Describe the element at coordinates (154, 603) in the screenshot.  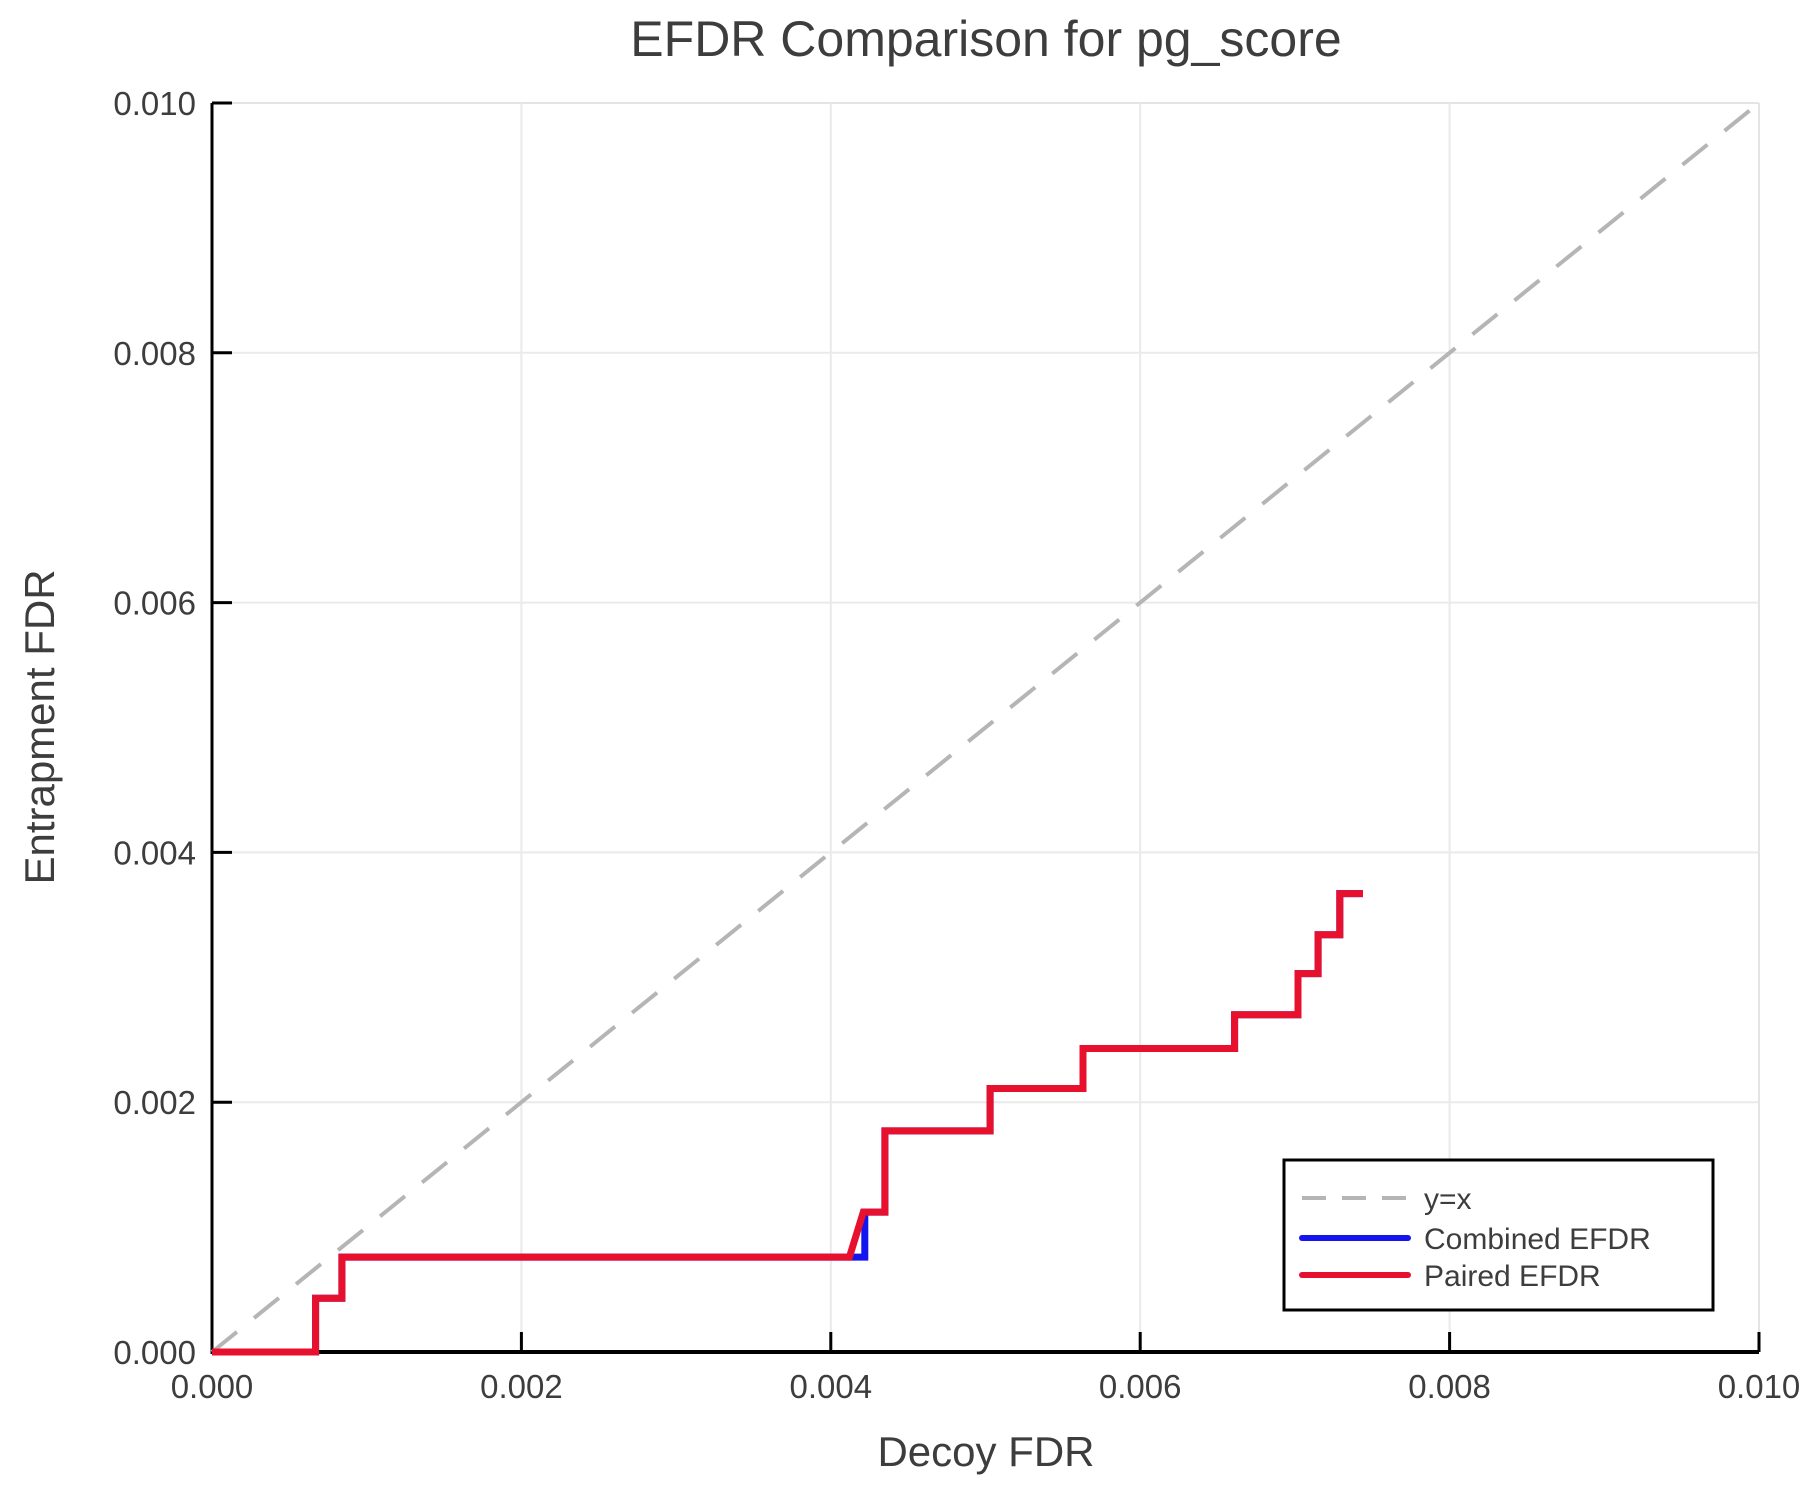
I see `y-tick-label: 0.006` at that location.